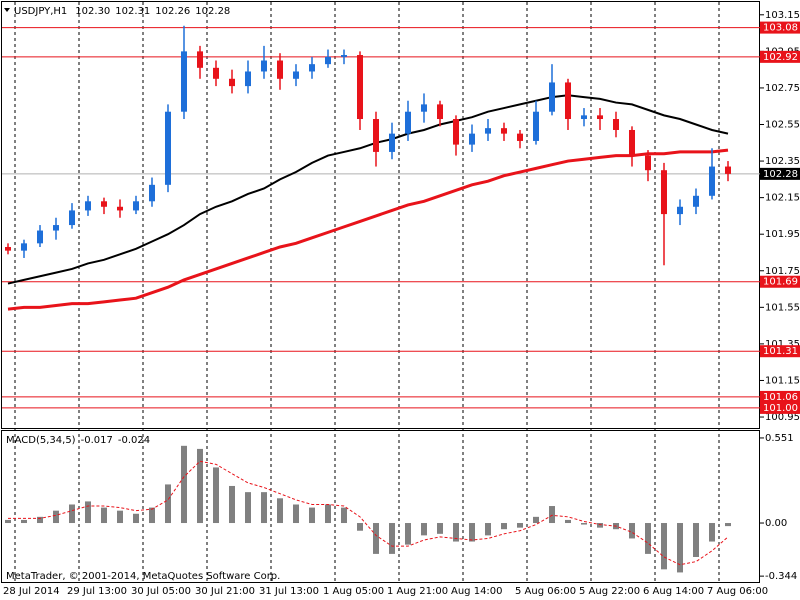  I want to click on x-tick-label: 5 Aug 06:00, so click(545, 591).